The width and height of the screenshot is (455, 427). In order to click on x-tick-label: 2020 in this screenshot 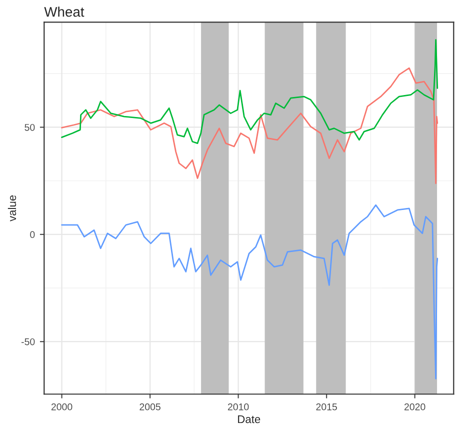, I will do `click(415, 406)`.